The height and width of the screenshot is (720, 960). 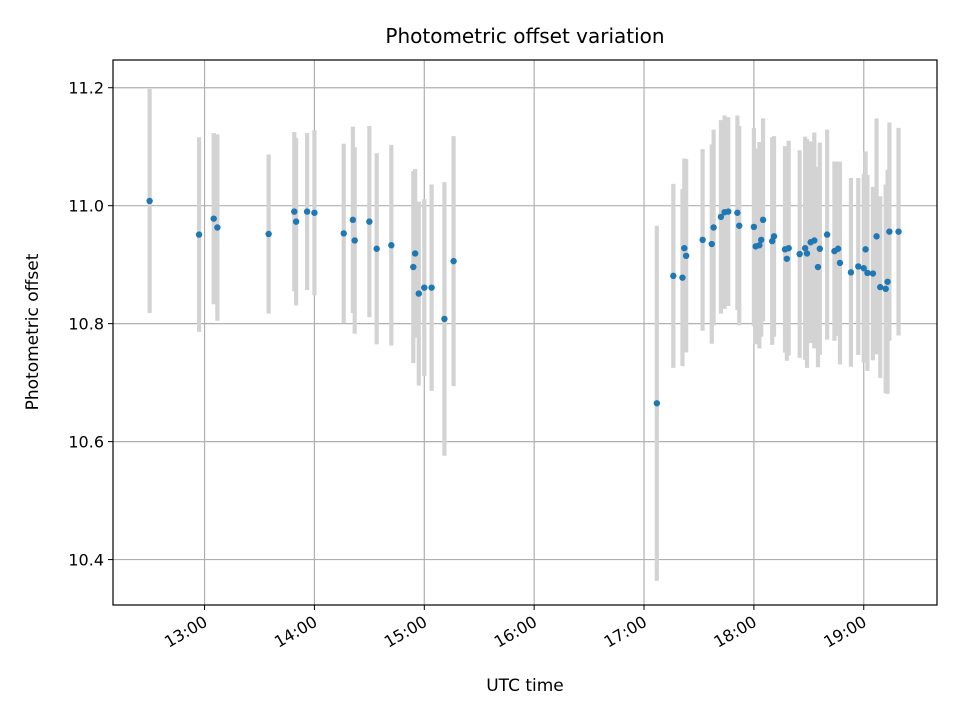 What do you see at coordinates (86, 206) in the screenshot?
I see `y-tick-label: 11.0` at bounding box center [86, 206].